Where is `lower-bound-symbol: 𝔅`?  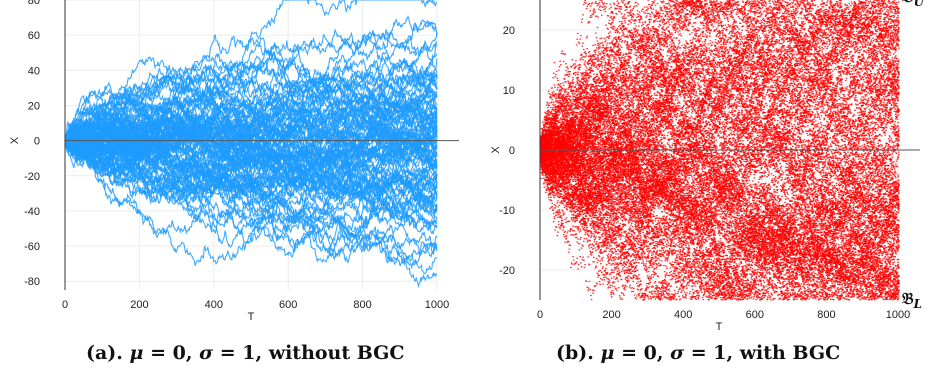
lower-bound-symbol: 𝔅 is located at coordinates (907, 298).